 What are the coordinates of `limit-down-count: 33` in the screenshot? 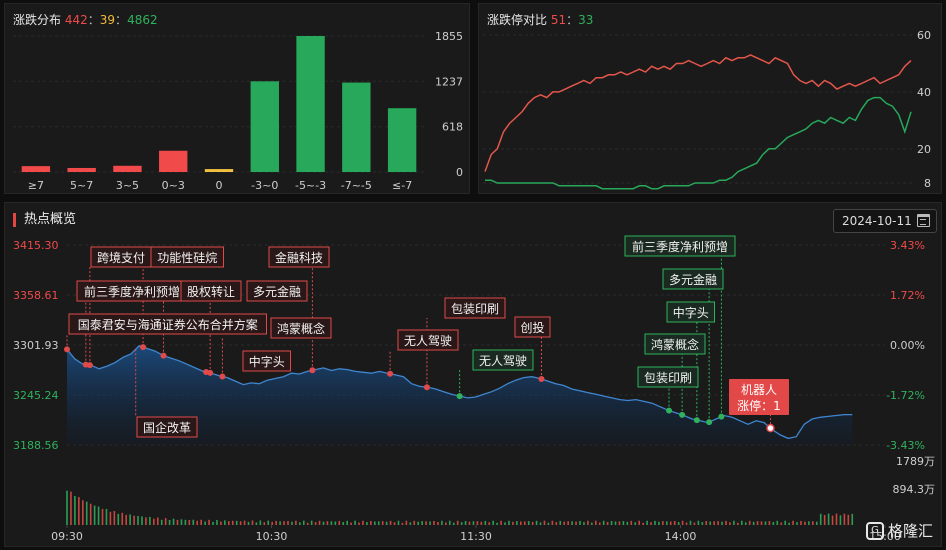 It's located at (586, 20).